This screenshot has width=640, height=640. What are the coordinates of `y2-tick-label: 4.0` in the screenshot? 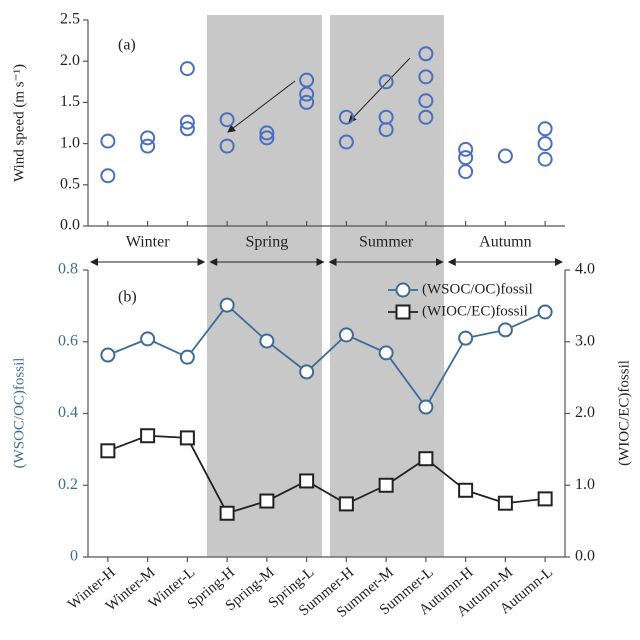 It's located at (585, 269).